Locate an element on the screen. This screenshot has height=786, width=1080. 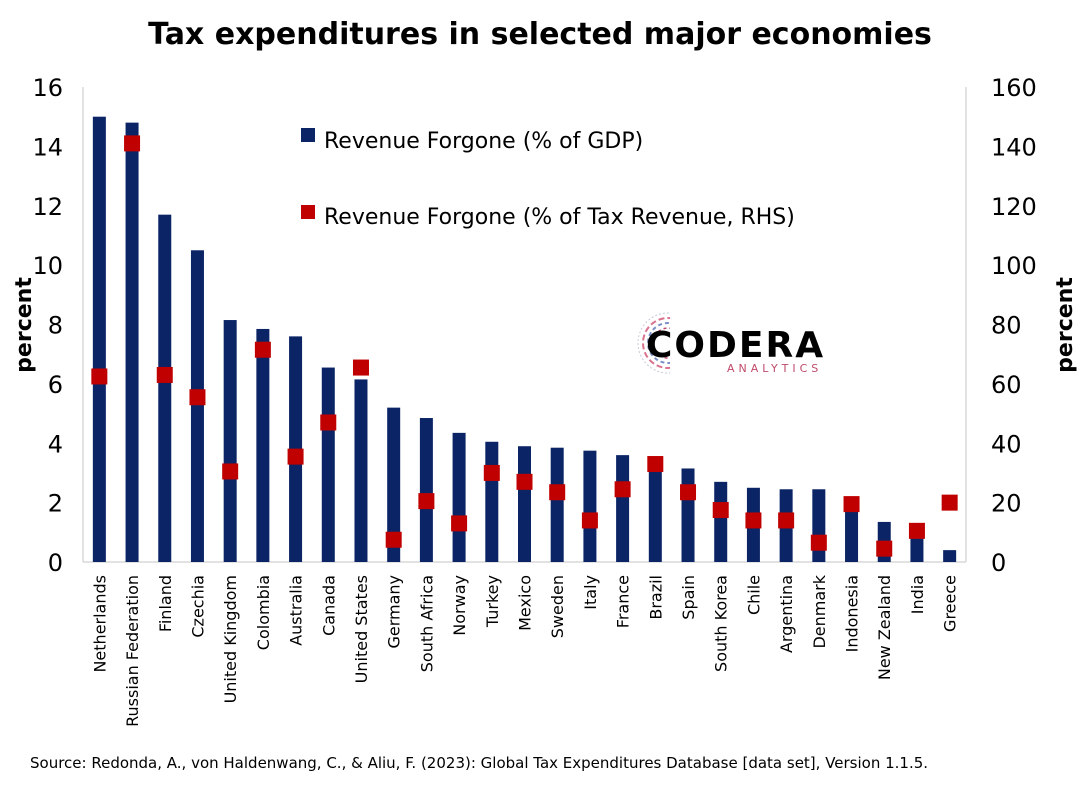
right-tick-label: 20 is located at coordinates (1006, 504).